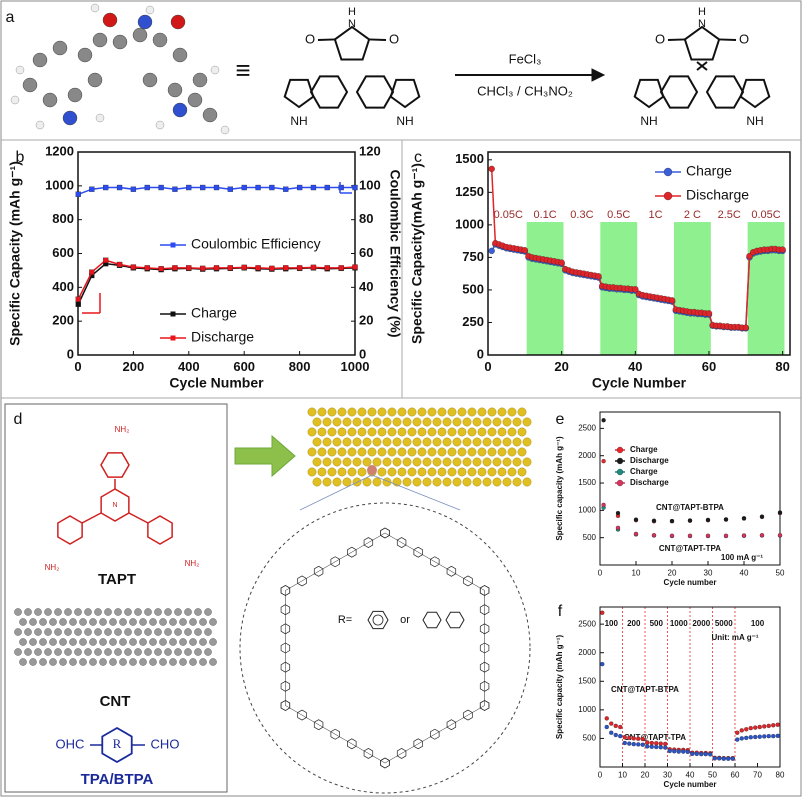  What do you see at coordinates (473, 321) in the screenshot?
I see `y-tick-label: 250` at bounding box center [473, 321].